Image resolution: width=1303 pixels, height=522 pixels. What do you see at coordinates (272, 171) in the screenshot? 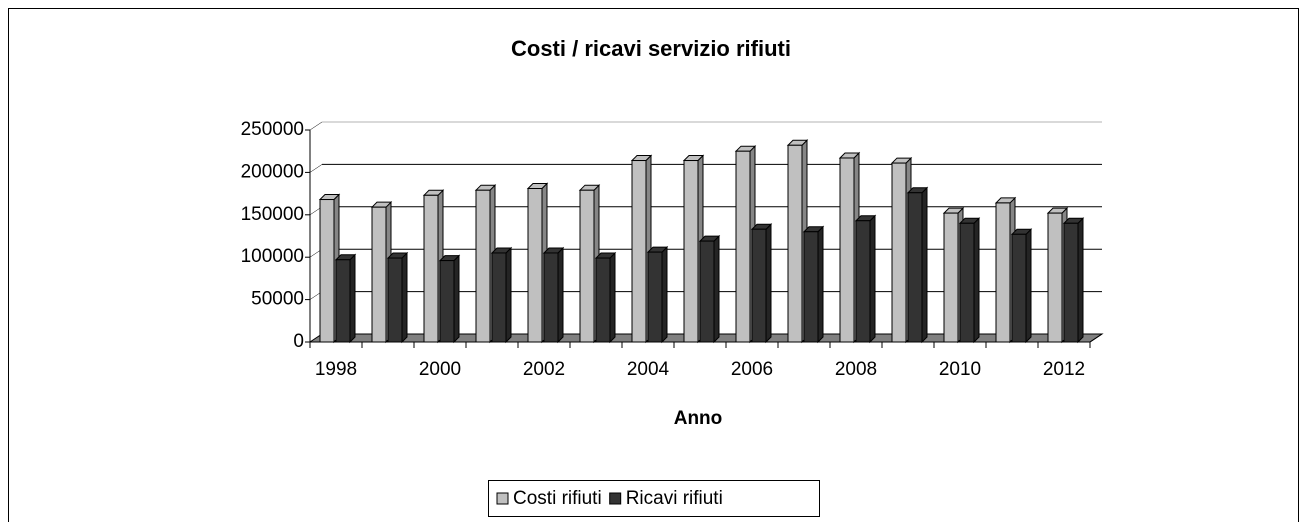
I see `y-tick-label: 200000` at bounding box center [272, 171].